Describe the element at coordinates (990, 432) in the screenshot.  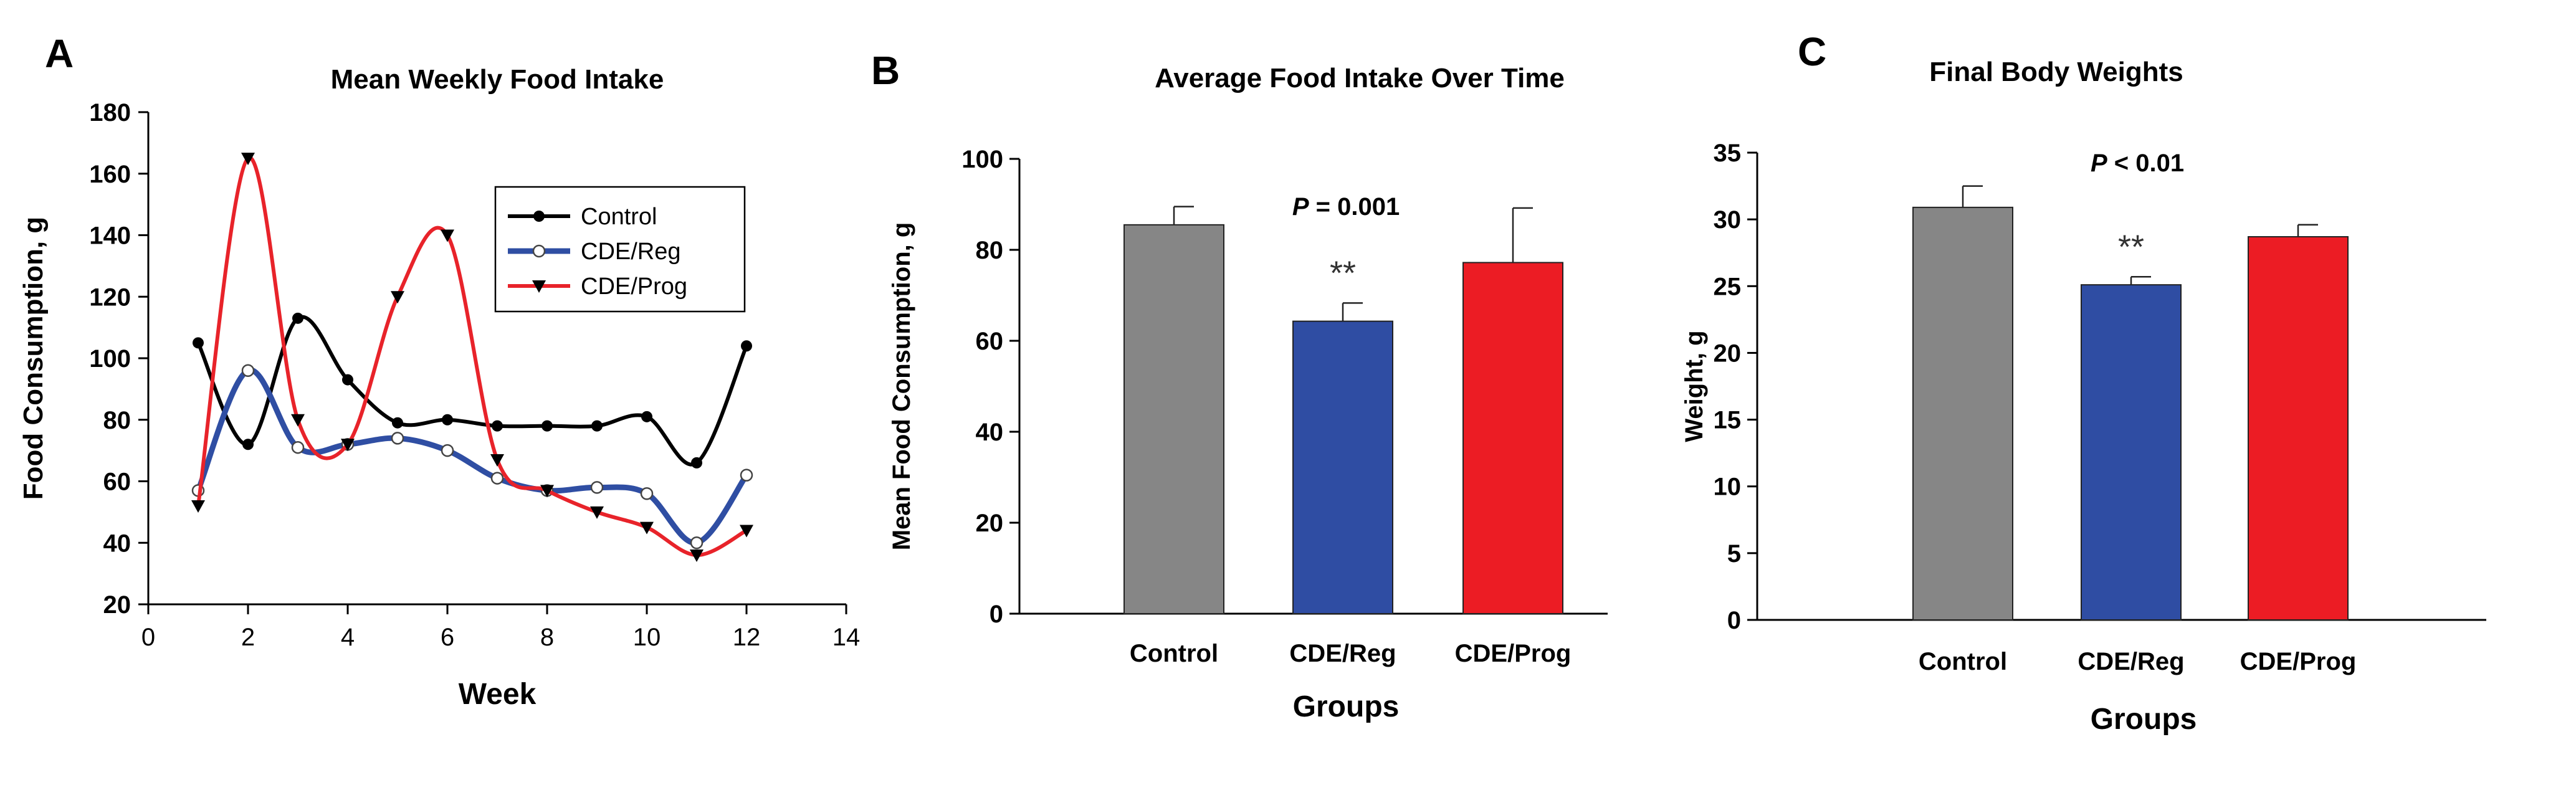
I see `y-tick-label: 40` at that location.